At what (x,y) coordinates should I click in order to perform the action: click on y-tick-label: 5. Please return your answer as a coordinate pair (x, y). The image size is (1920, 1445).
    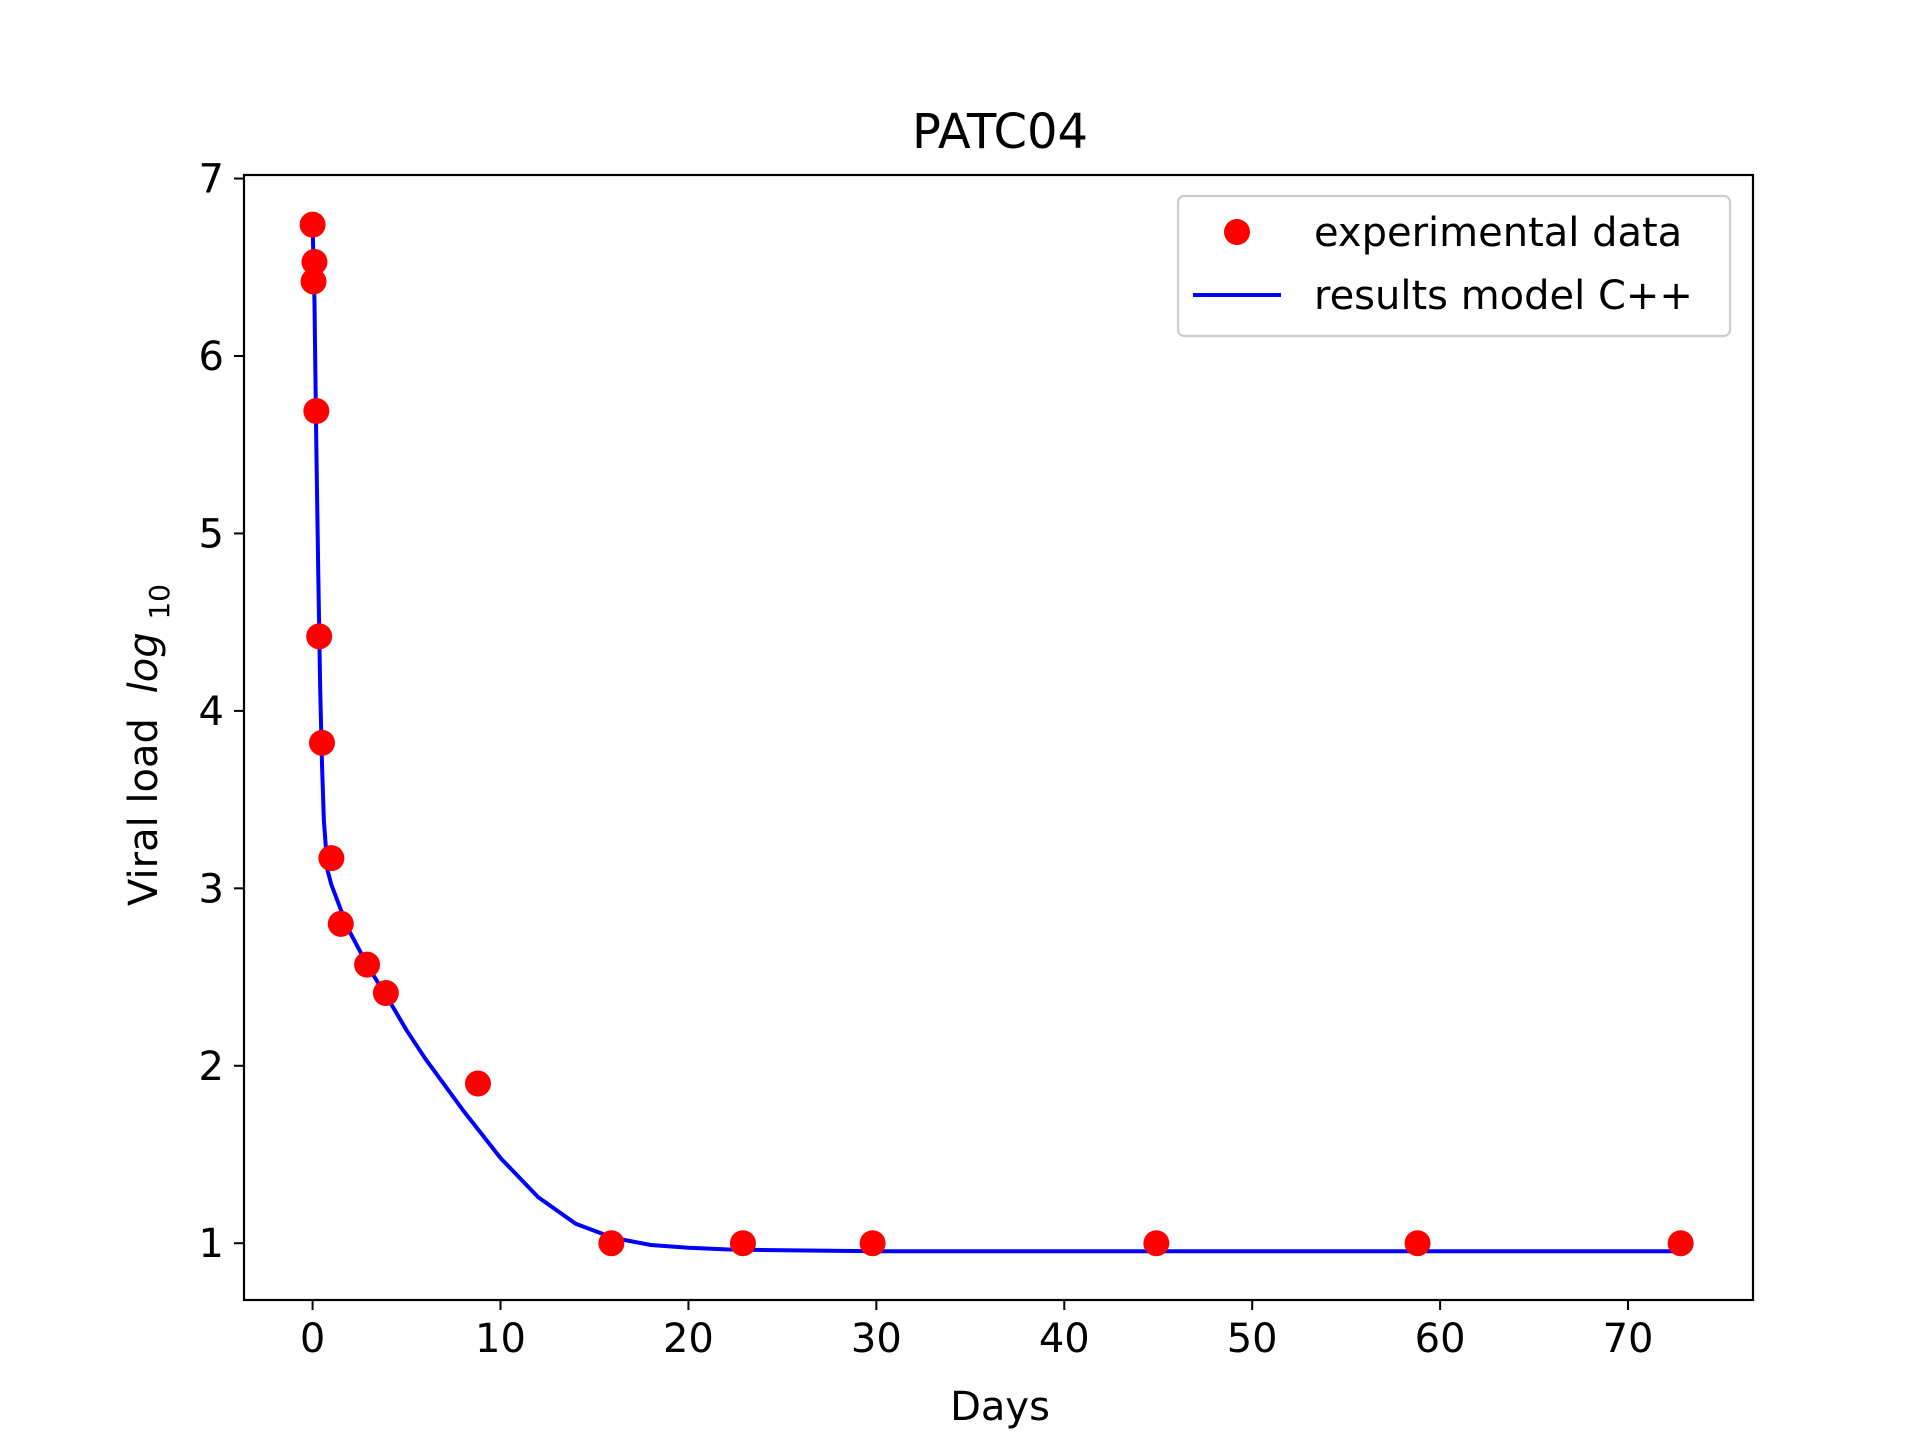
    Looking at the image, I should click on (211, 534).